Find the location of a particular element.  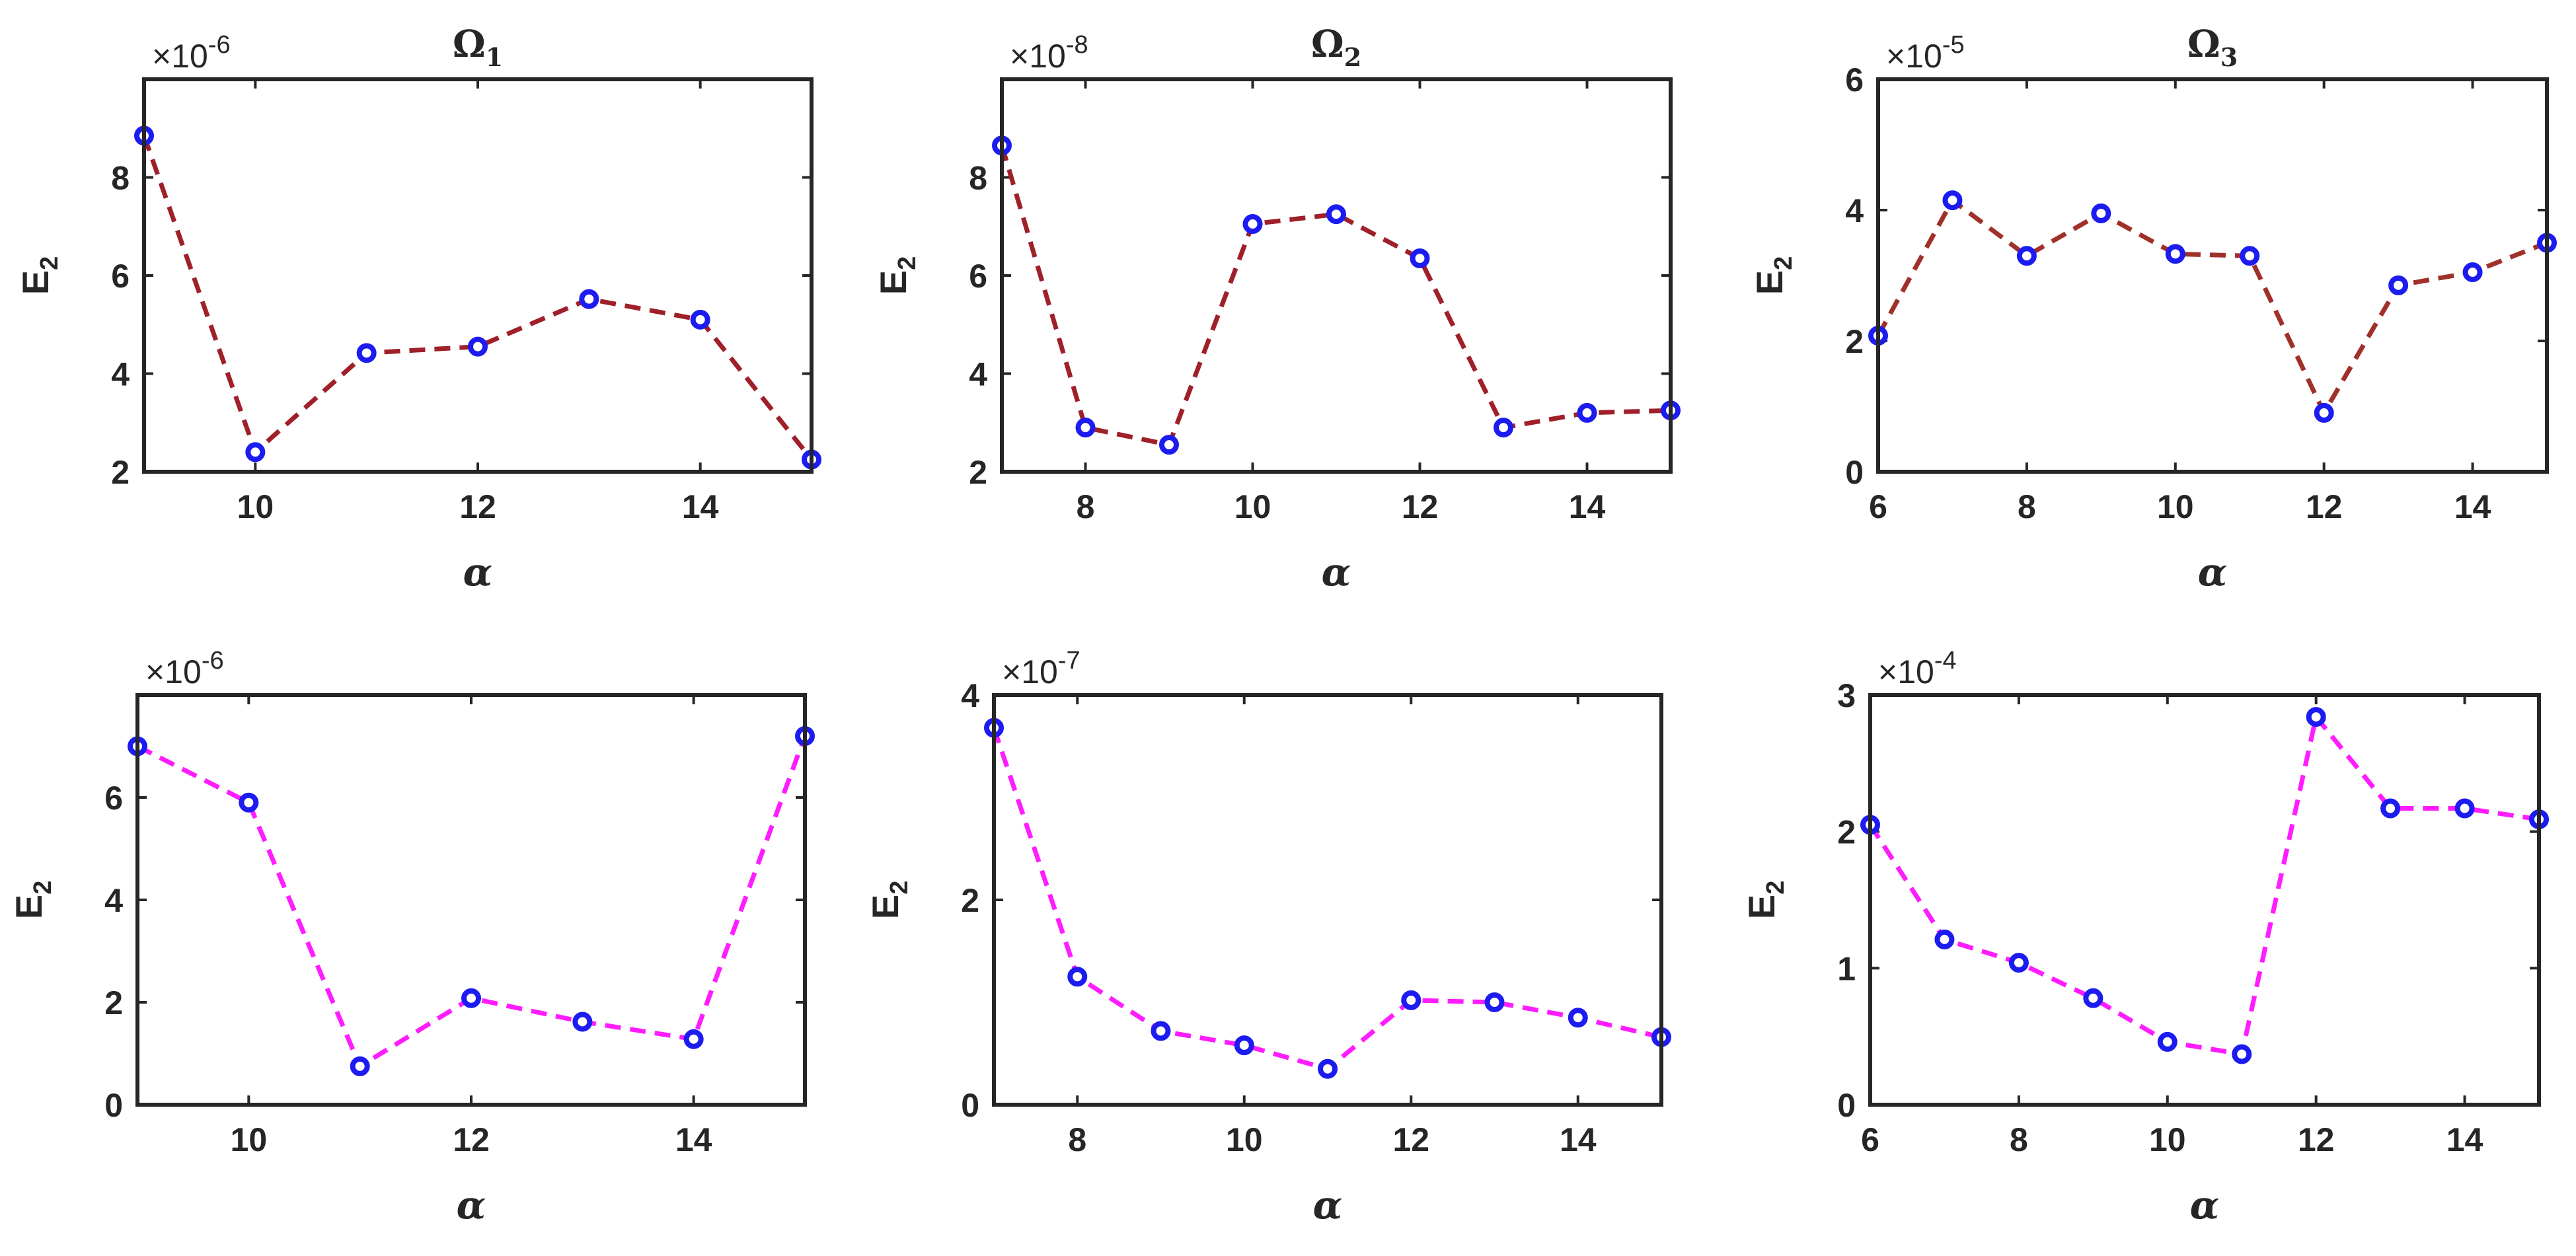

axis-multiplier: ×10⁻⁶ is located at coordinates (184, 668).